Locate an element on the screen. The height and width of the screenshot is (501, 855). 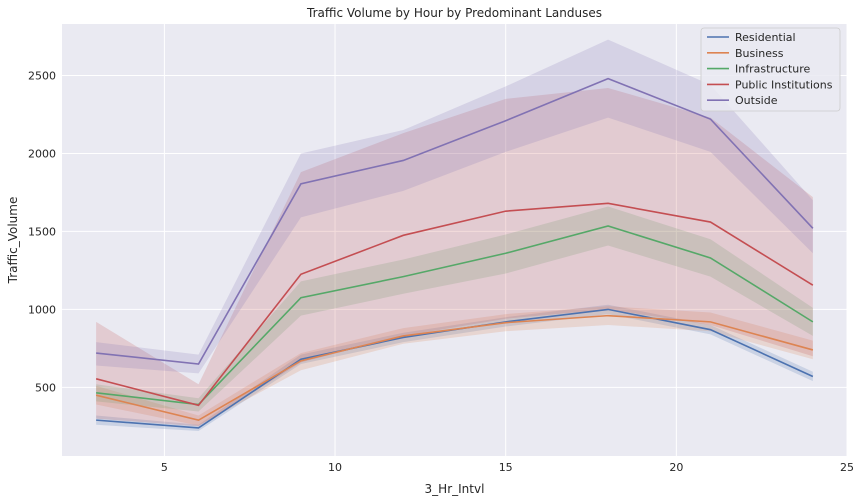
y-tick-label: 500 is located at coordinates (45, 387).